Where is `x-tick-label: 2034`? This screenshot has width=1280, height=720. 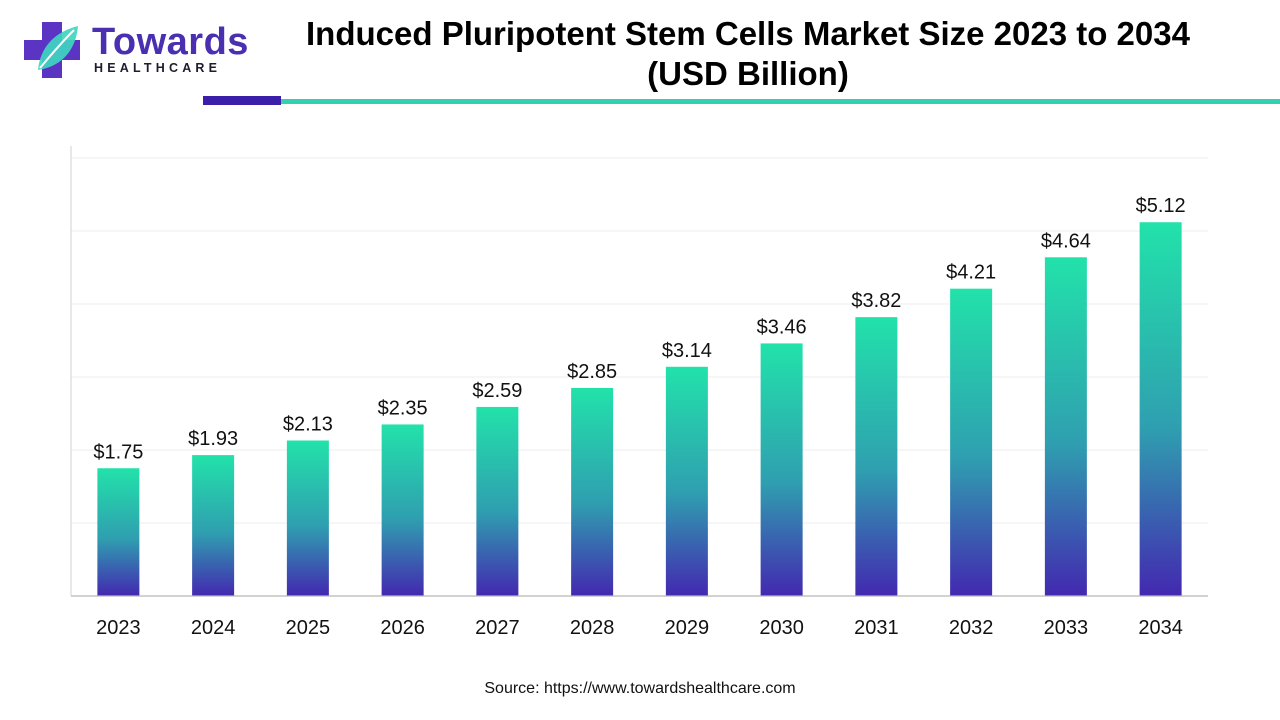
x-tick-label: 2034 is located at coordinates (1160, 628).